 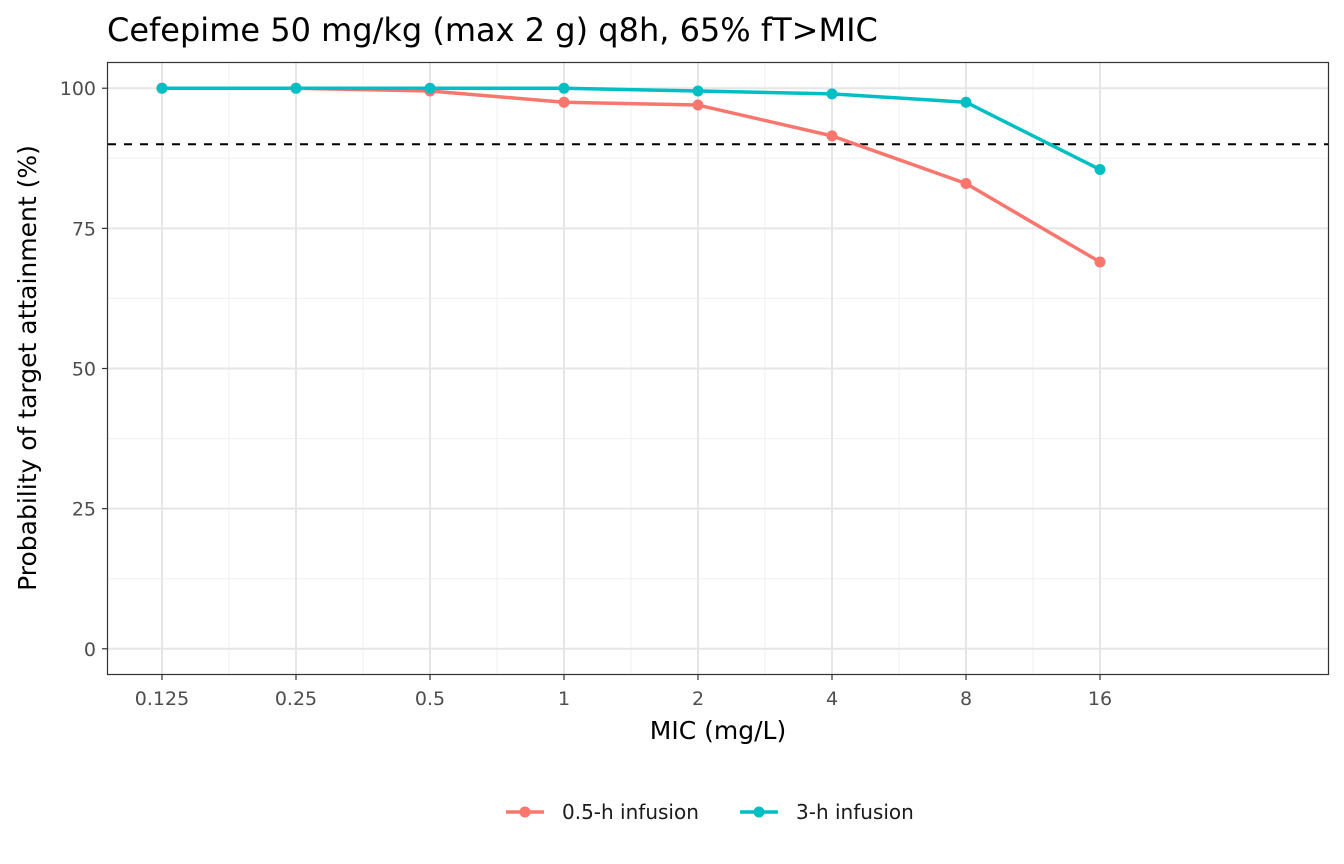 What do you see at coordinates (966, 699) in the screenshot?
I see `x-tick-label: 8` at bounding box center [966, 699].